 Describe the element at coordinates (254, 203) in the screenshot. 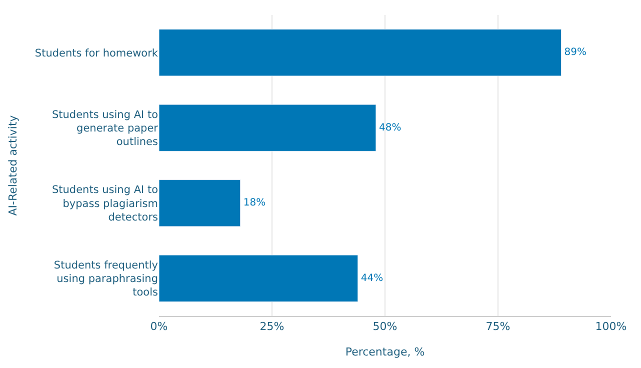

I see `data-label: 18%` at that location.